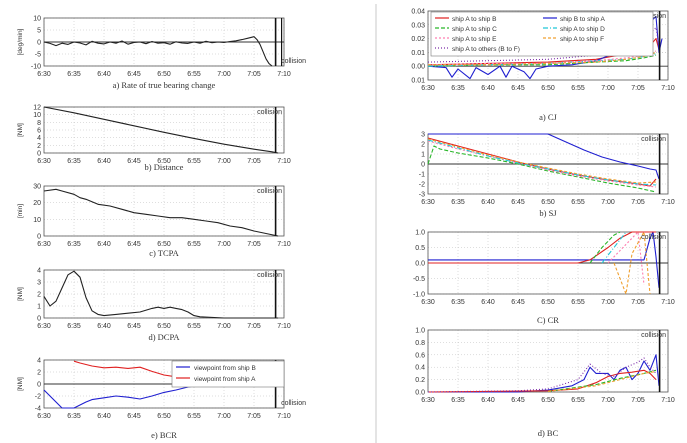 This screenshot has width=687, height=443. I want to click on y-tick-label: 0.8, so click(420, 343).